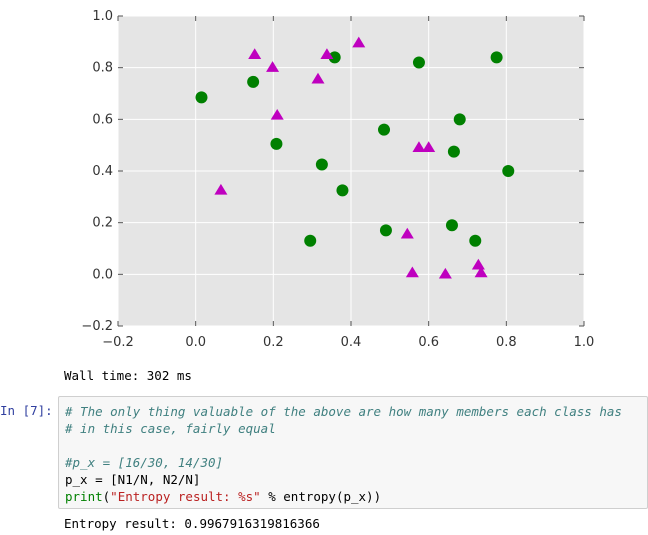 This screenshot has width=648, height=535. I want to click on y-tick-label: 0.0, so click(102, 274).